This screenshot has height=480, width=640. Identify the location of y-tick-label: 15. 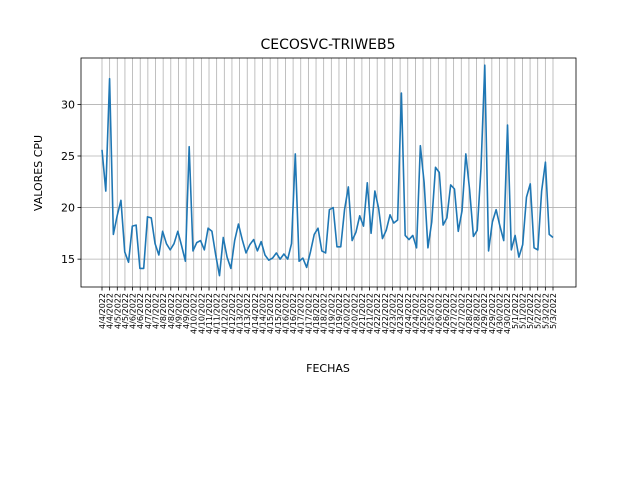
(68, 259).